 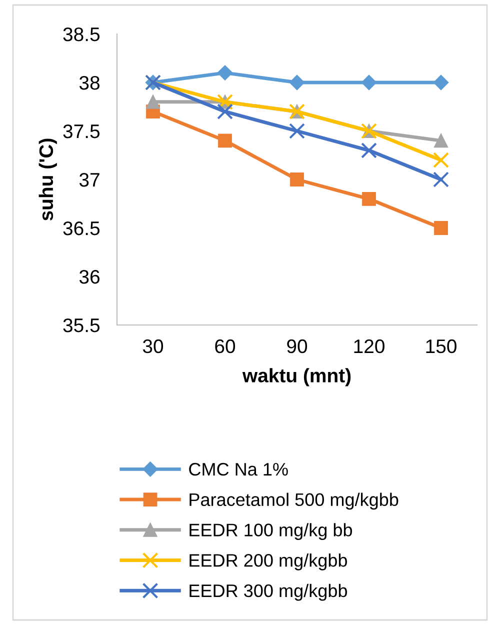 What do you see at coordinates (81, 325) in the screenshot?
I see `y-tick-label: 35.5` at bounding box center [81, 325].